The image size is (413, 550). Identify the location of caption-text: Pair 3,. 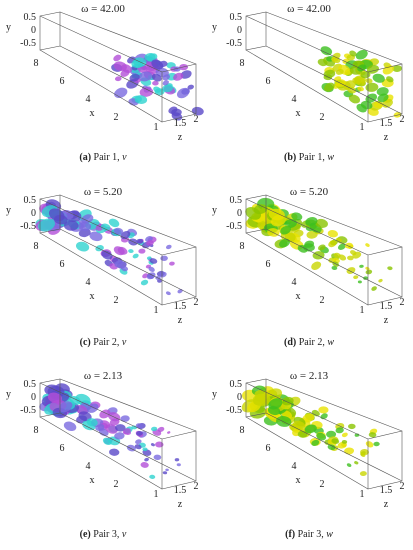
(107, 534).